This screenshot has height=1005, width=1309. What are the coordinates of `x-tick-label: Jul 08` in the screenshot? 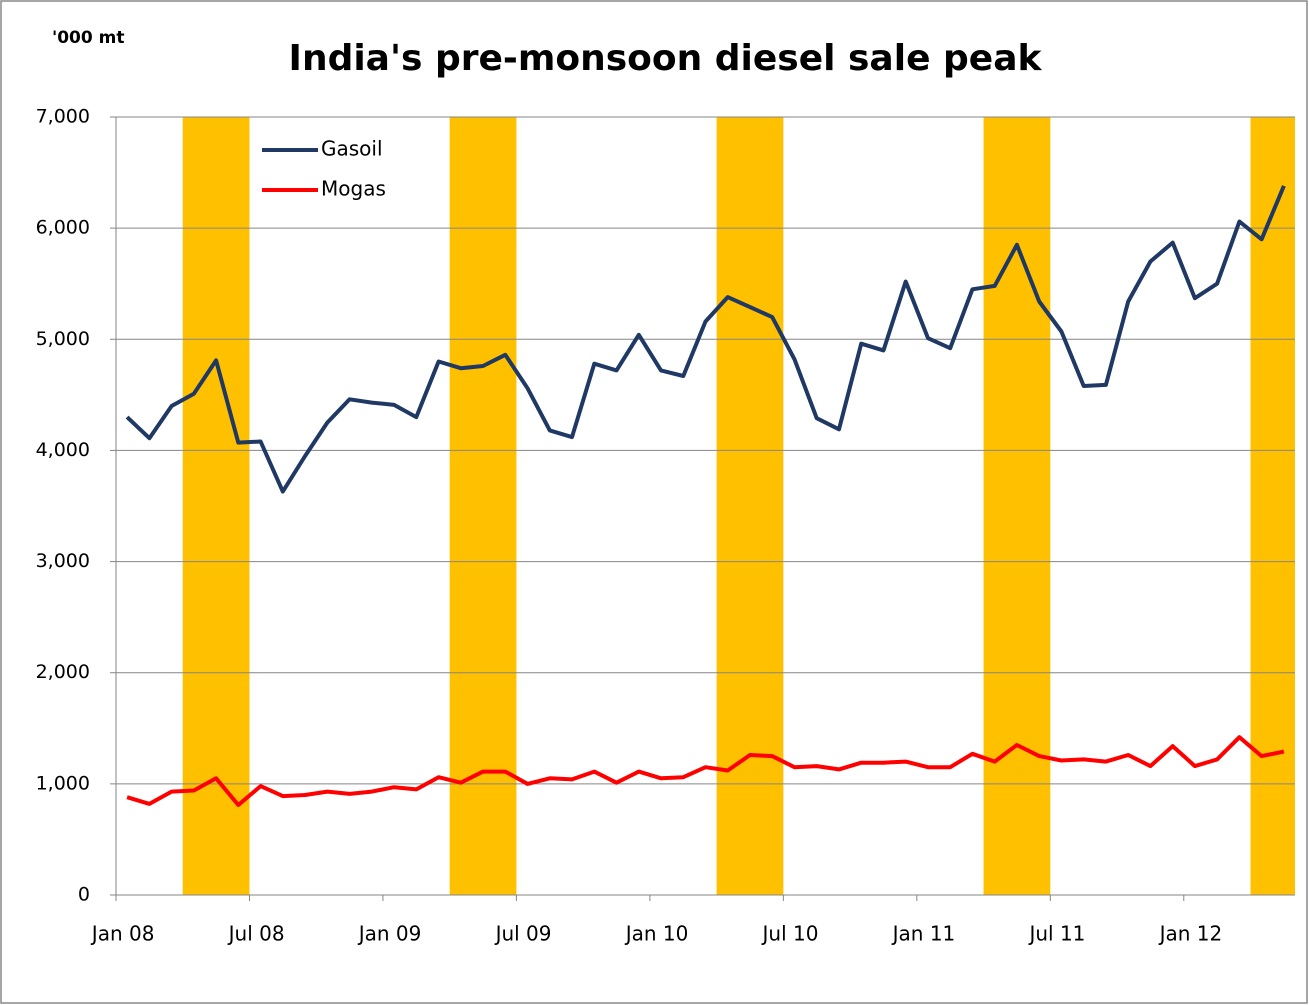 It's located at (256, 934).